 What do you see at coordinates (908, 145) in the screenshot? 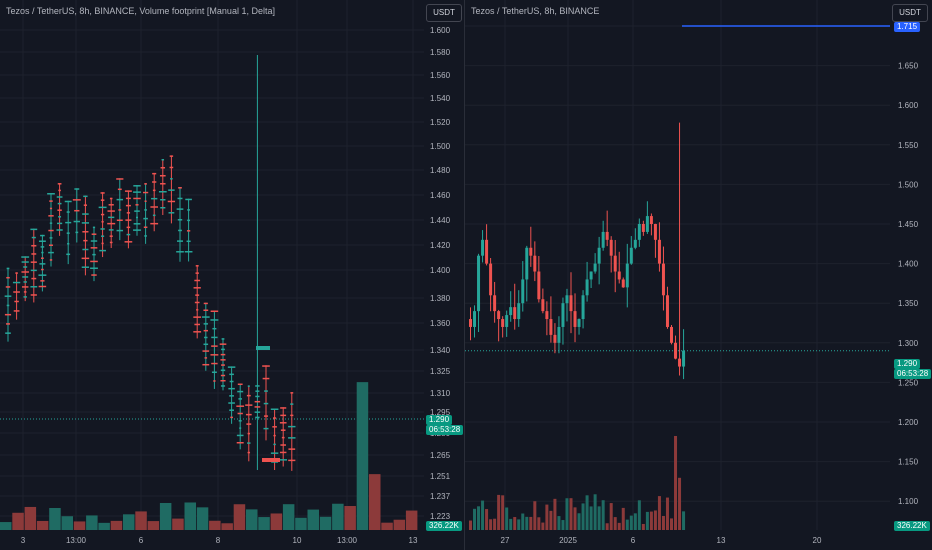
I see `price-tick-label: 1.550` at bounding box center [908, 145].